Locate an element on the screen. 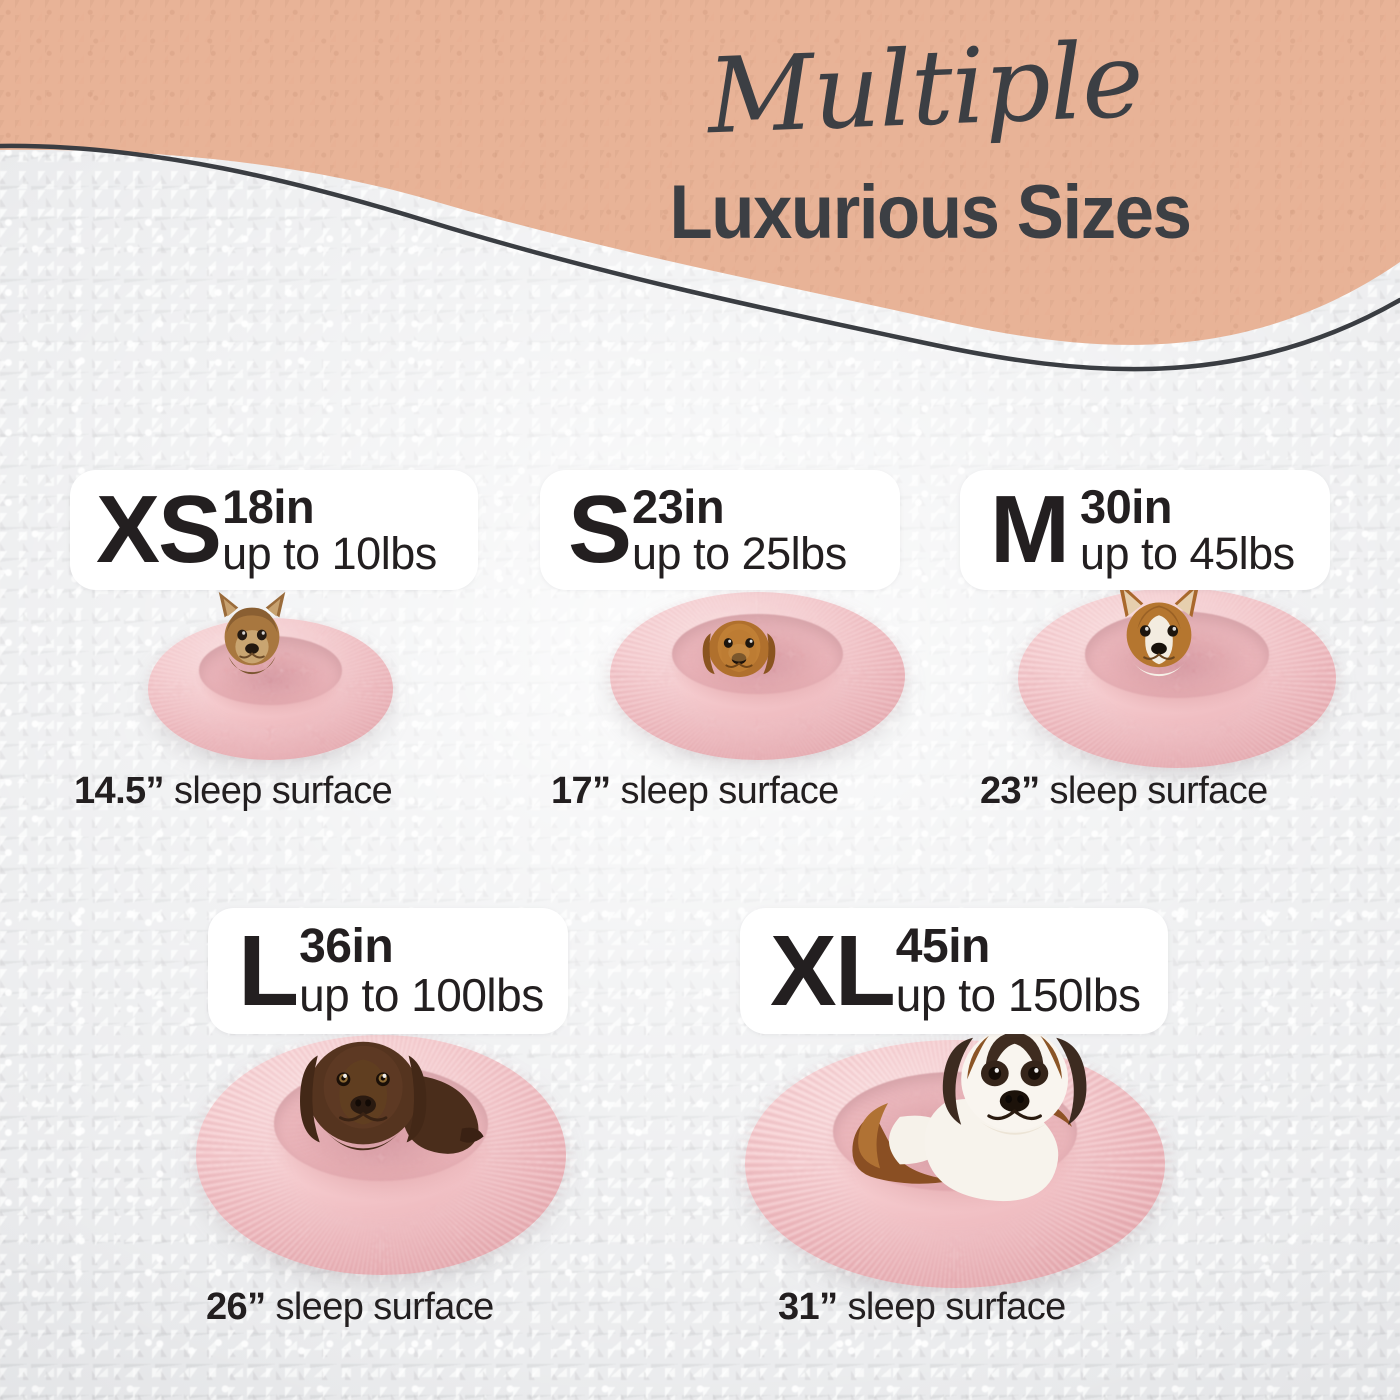  size-badge-code: S is located at coordinates (600, 529).